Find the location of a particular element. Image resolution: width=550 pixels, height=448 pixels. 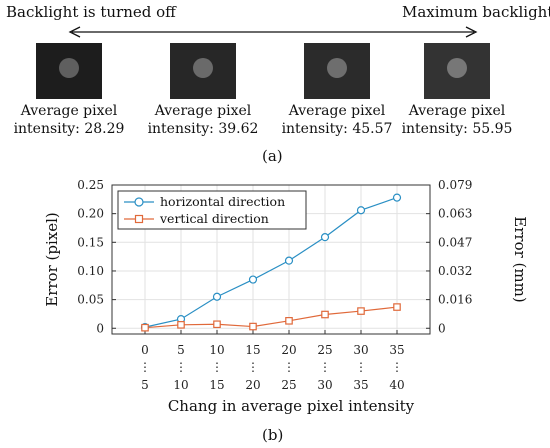

backlight-arrow is located at coordinates (273, 32).